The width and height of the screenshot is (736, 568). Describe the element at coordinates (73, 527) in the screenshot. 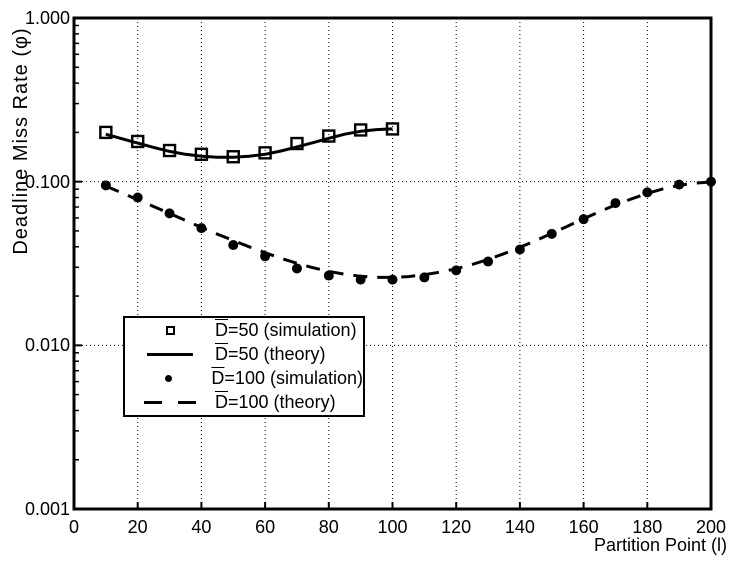

I see `x-tick-label: 0` at that location.